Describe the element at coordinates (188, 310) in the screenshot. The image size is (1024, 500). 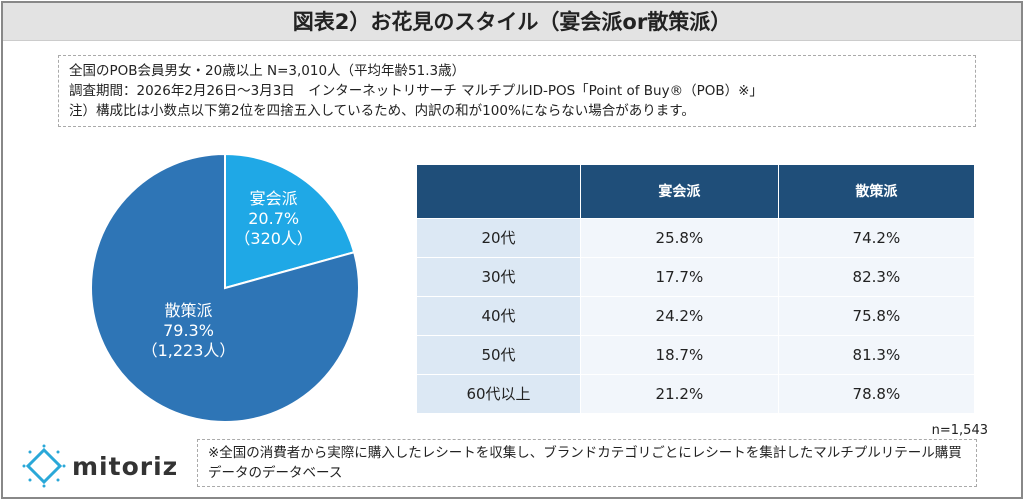
I see `pie-label: 散策派` at that location.